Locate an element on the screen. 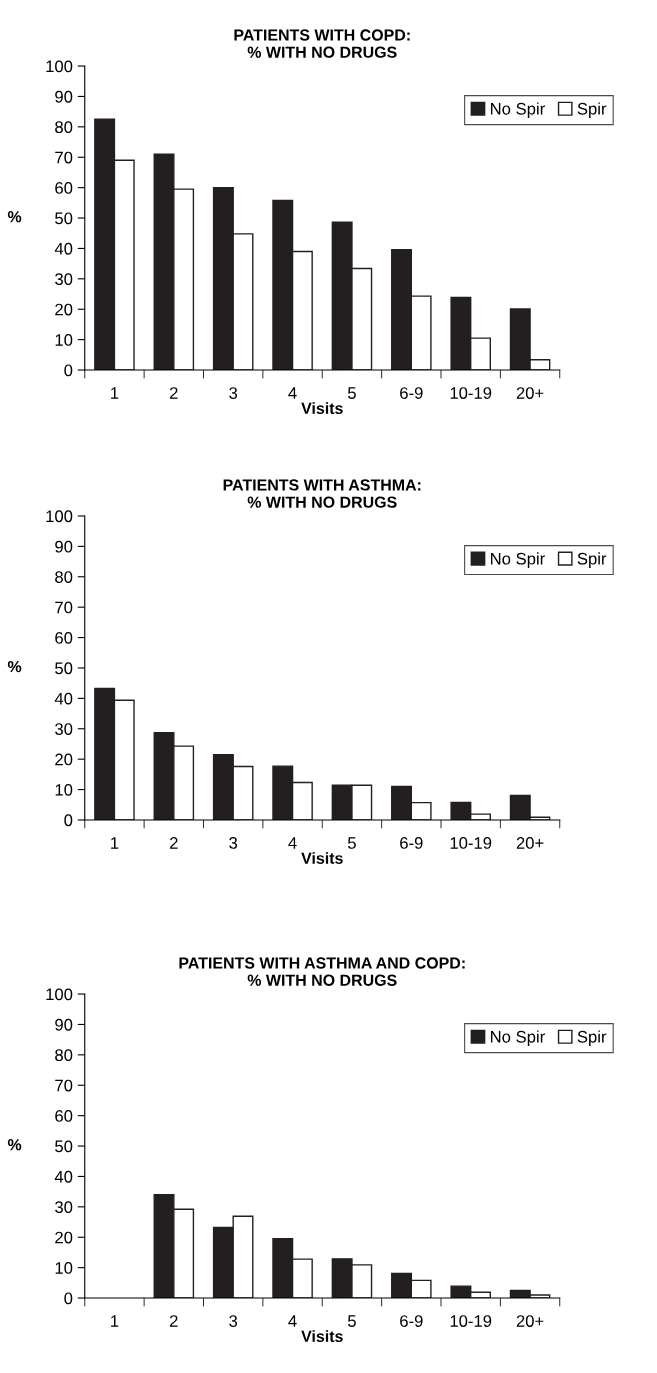 The image size is (657, 1373). chart-title: PATIENTS WITH ASTHMA: % WITH NO DRUGS is located at coordinates (322, 493).